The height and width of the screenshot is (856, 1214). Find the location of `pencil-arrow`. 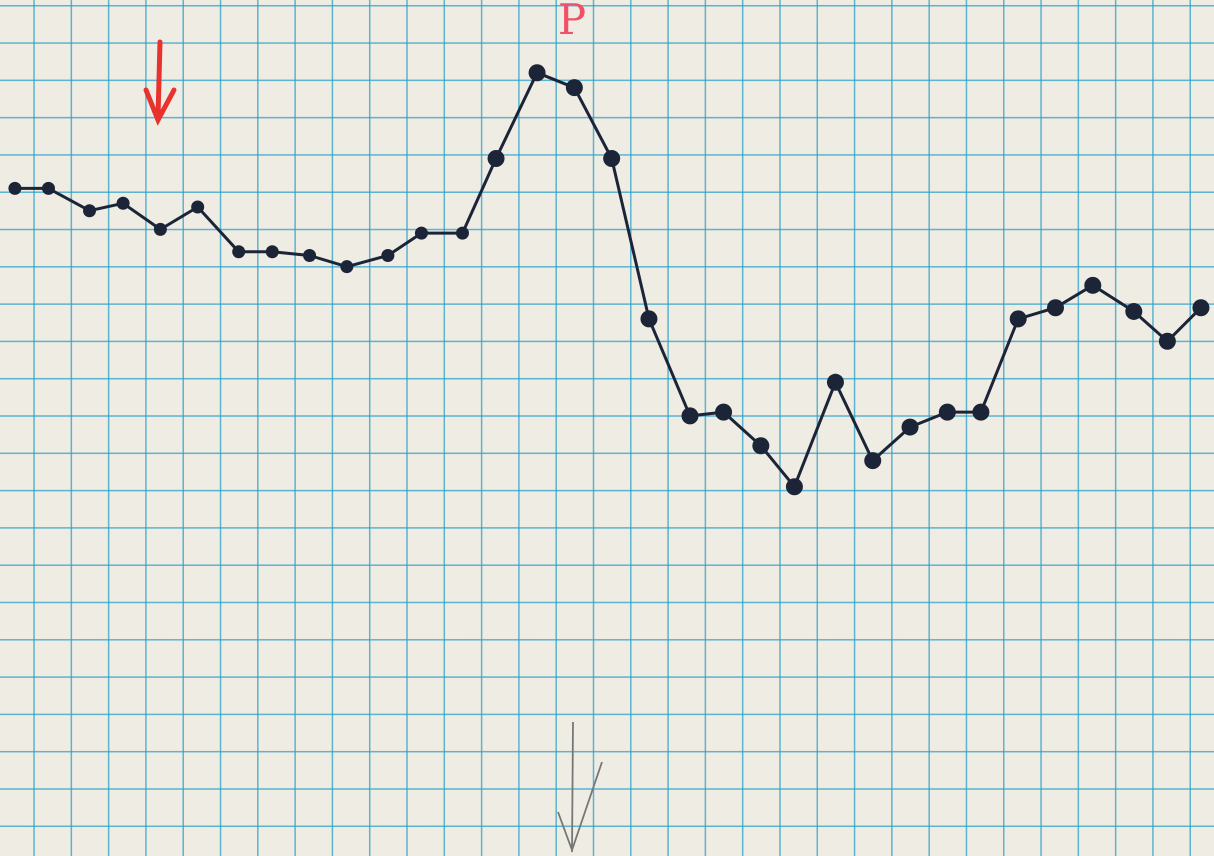

pencil-arrow is located at coordinates (580, 787).